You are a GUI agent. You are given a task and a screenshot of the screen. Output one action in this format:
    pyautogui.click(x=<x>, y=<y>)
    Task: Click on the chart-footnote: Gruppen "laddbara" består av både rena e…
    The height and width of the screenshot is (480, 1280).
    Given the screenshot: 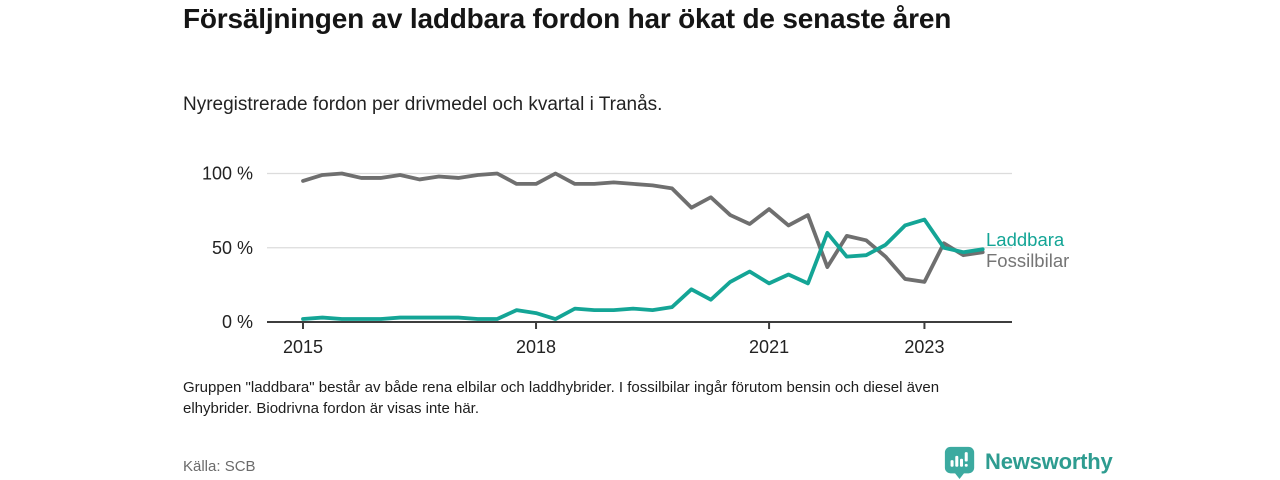 What is the action you would take?
    pyautogui.click(x=623, y=398)
    